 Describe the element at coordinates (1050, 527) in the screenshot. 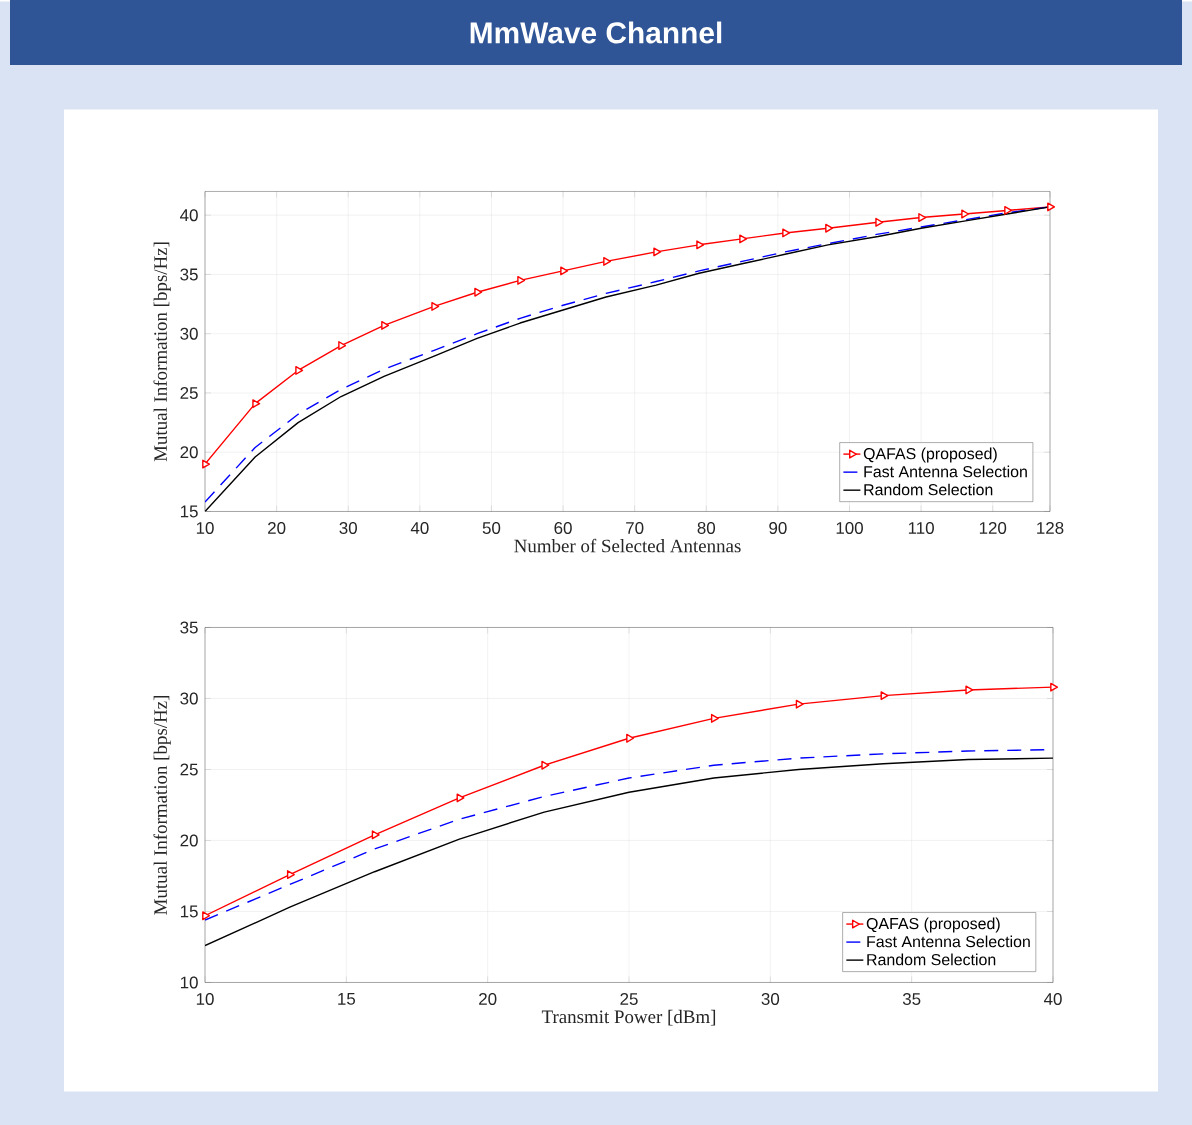

I see `x-tick-label: 128` at that location.